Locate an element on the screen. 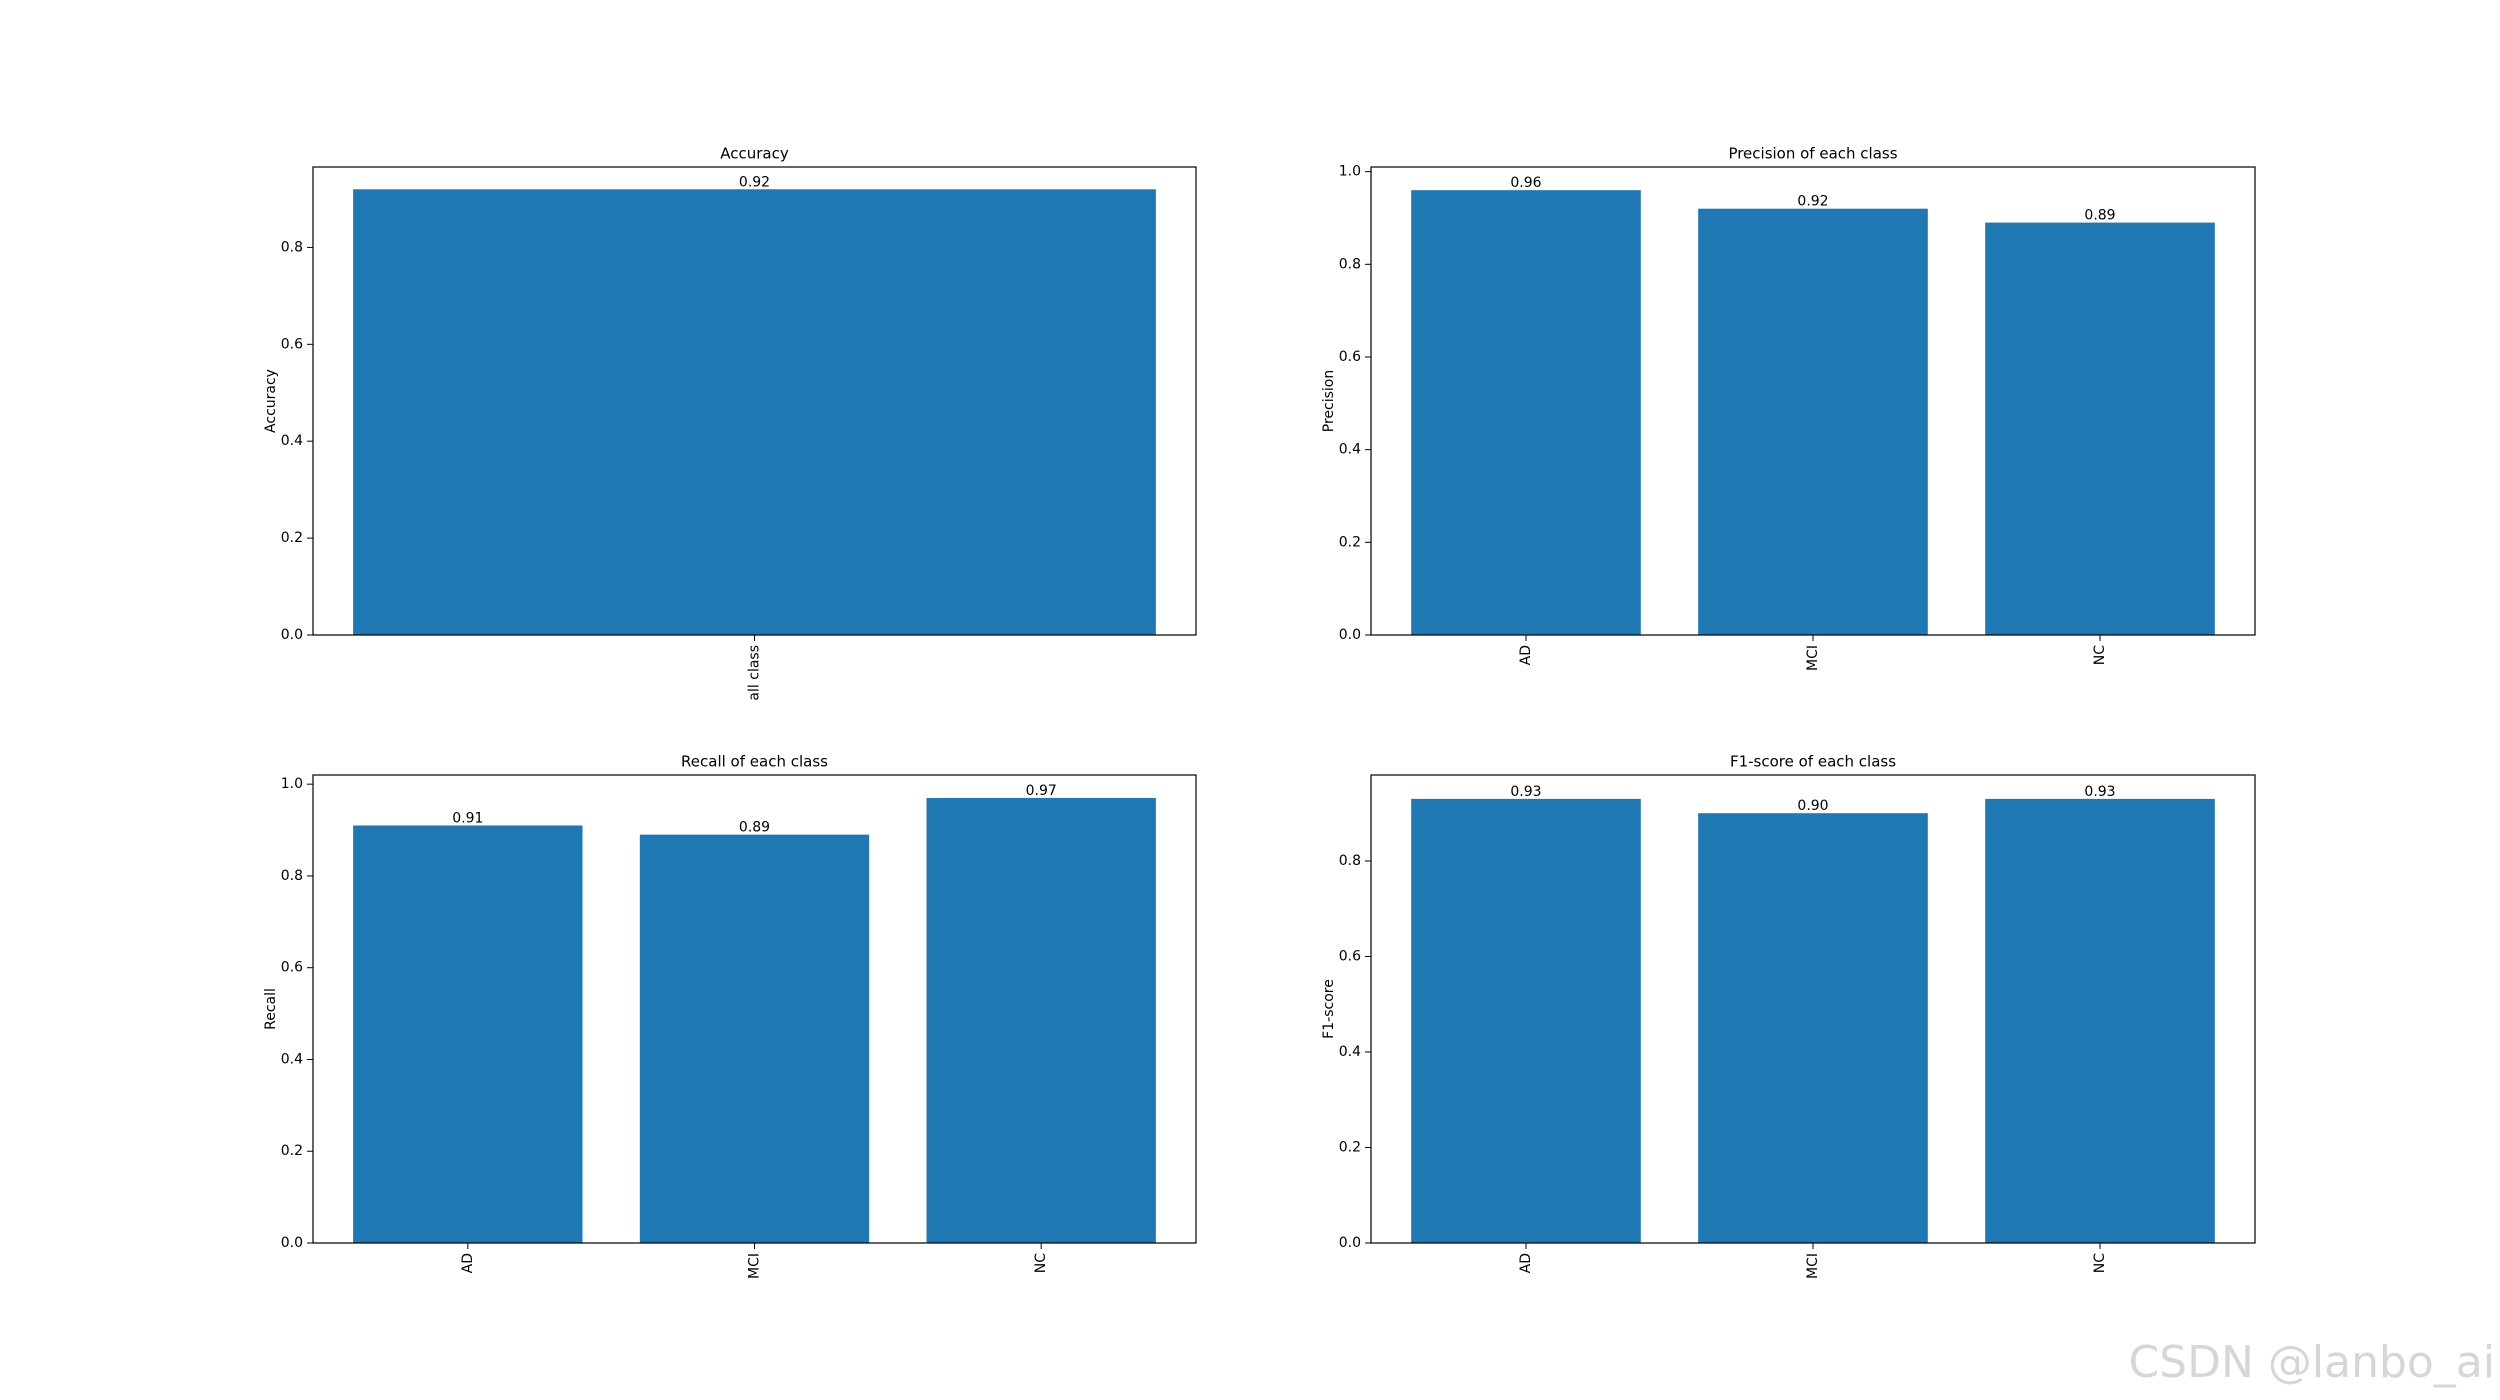 This screenshot has height=1400, width=2500. watermark: CSDN @lanbo_ai is located at coordinates (2311, 1362).